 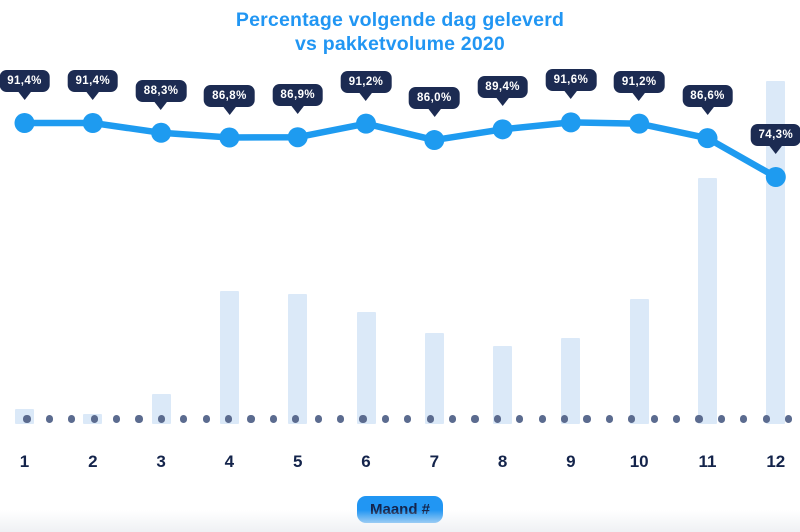 I want to click on point-value-label: 86,6%, so click(x=707, y=96).